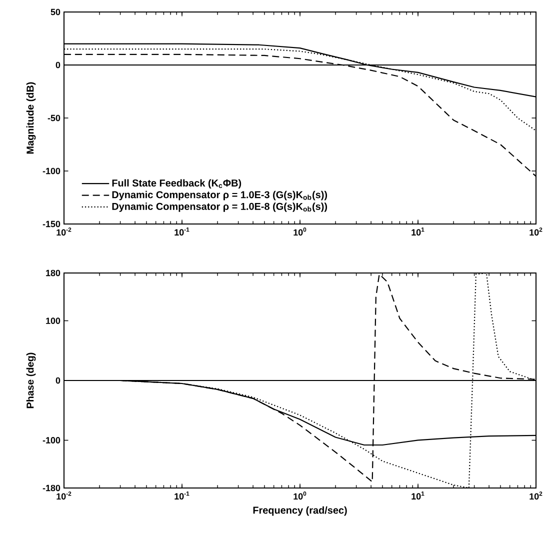 The height and width of the screenshot is (559, 551). What do you see at coordinates (54, 118) in the screenshot?
I see `y-tick-label: -50` at bounding box center [54, 118].